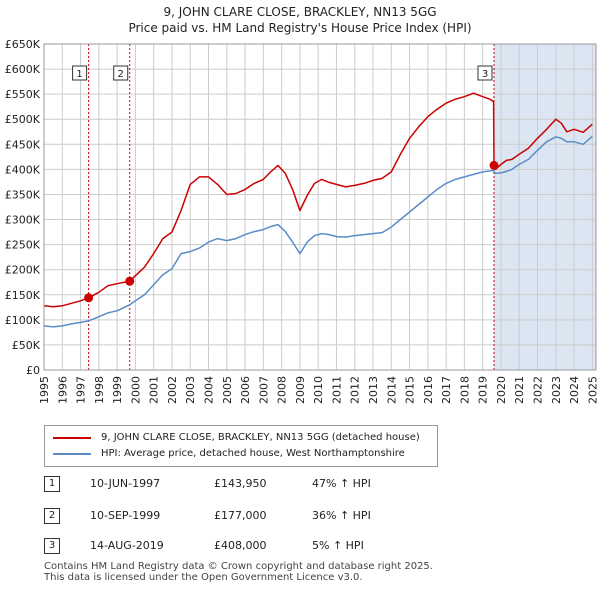  What do you see at coordinates (26, 345) in the screenshot?
I see `y-tick-label: £50K` at bounding box center [26, 345].